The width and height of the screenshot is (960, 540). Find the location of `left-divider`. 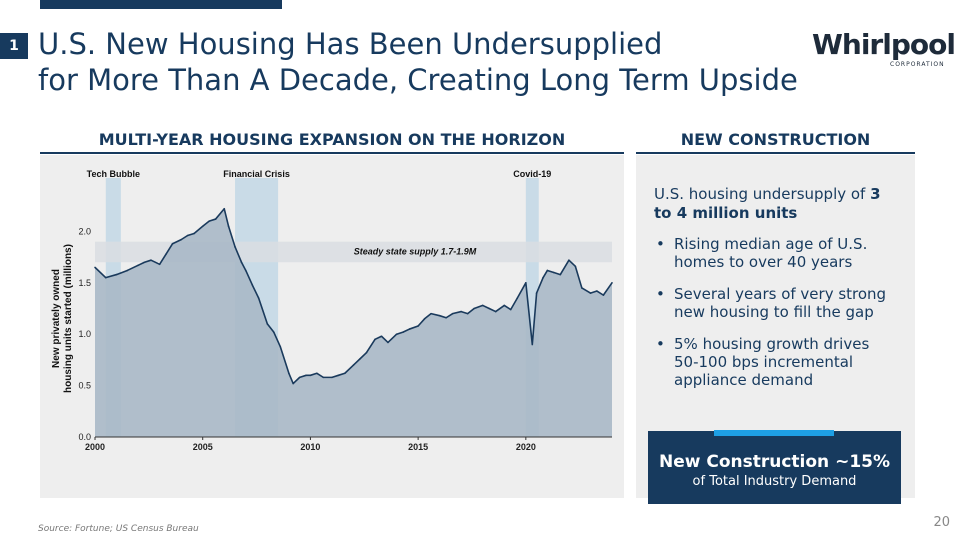

left-divider is located at coordinates (332, 153).